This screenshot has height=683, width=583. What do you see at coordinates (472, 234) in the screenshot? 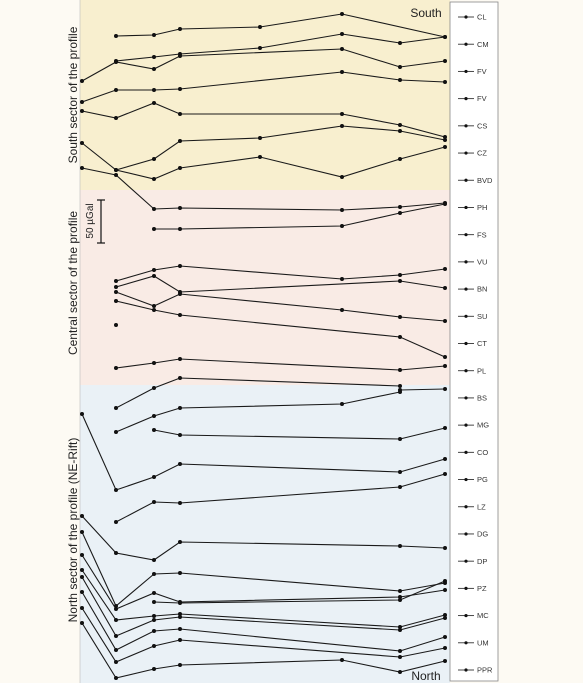
I see `legend-entry: FS` at bounding box center [472, 234].